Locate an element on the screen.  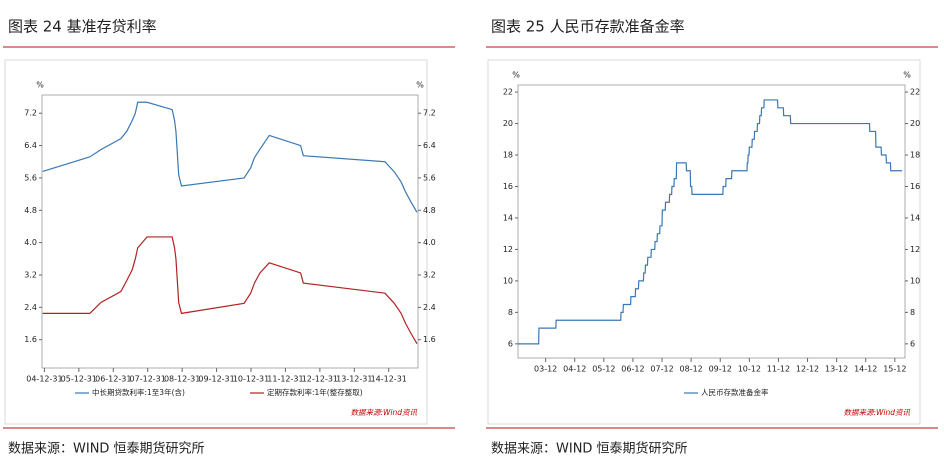
x-tick-label: 14-12-31 is located at coordinates (389, 379).